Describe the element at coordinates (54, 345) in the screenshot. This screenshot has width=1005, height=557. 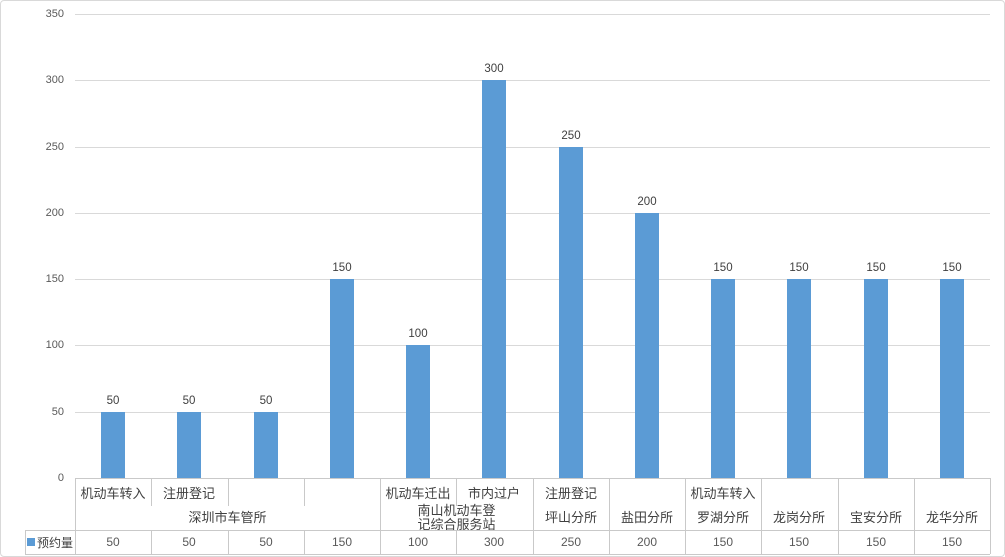
I see `y-axis-tick-label: 100` at that location.